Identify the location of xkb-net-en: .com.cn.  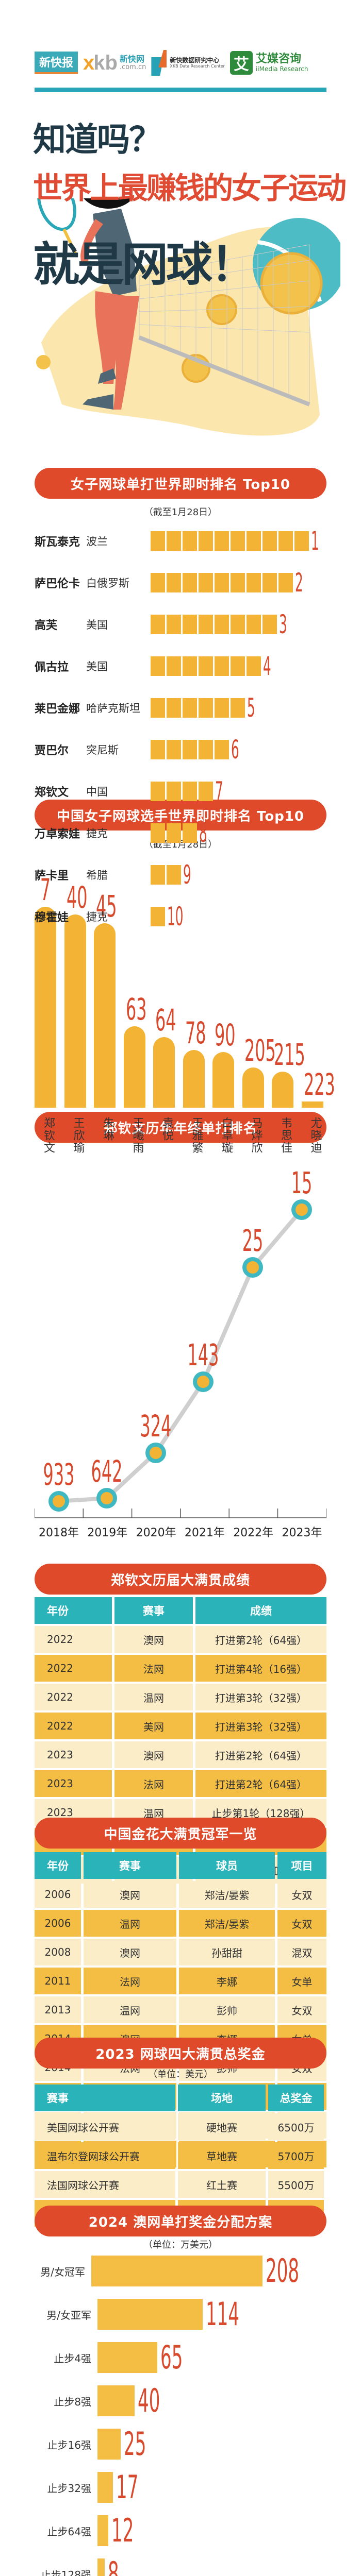
(132, 67).